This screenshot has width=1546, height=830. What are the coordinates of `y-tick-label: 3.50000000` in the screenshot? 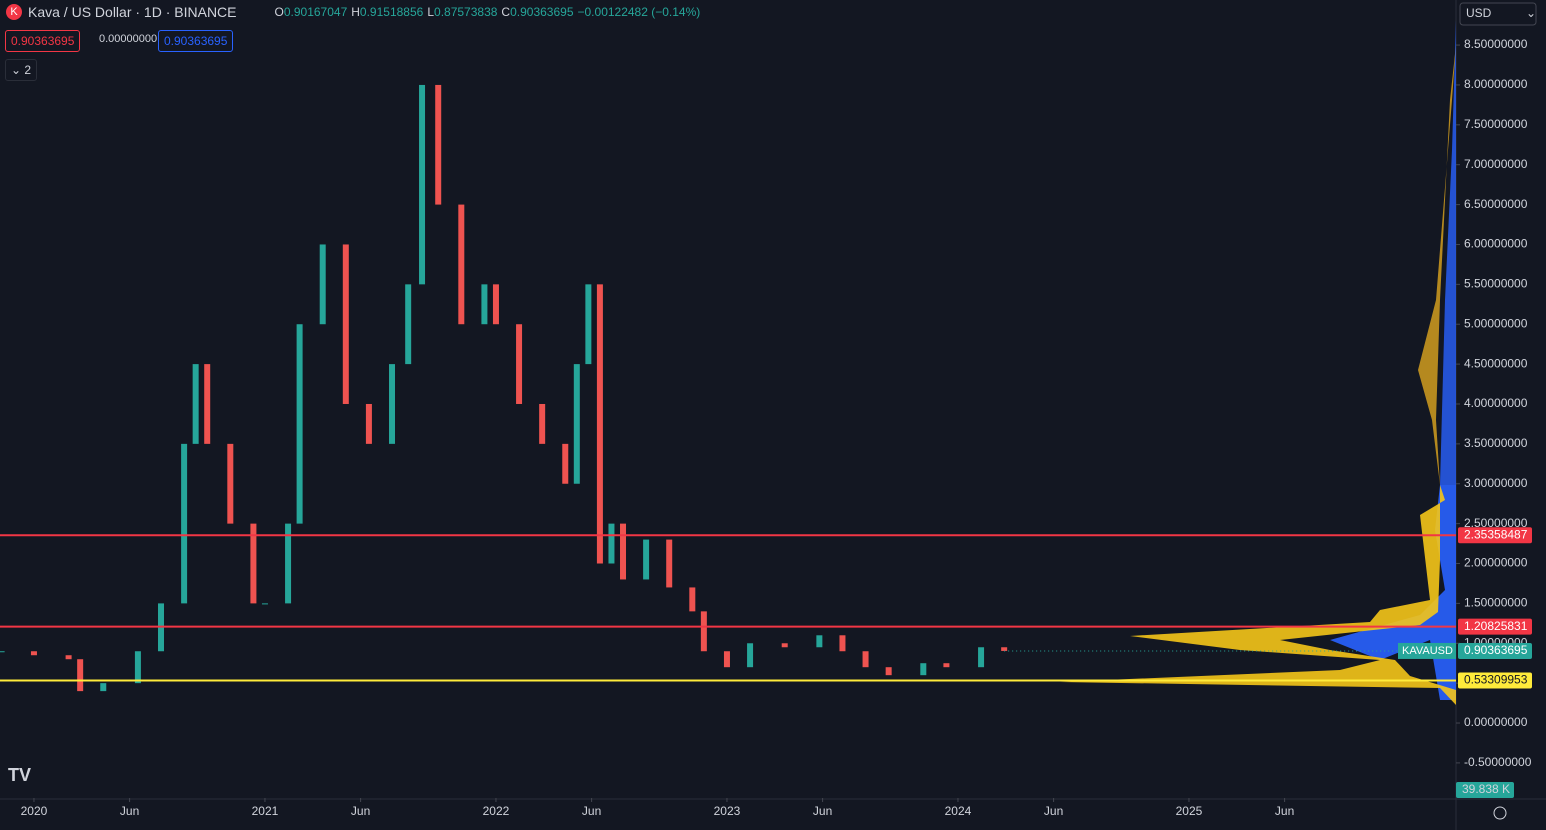 It's located at (1496, 443).